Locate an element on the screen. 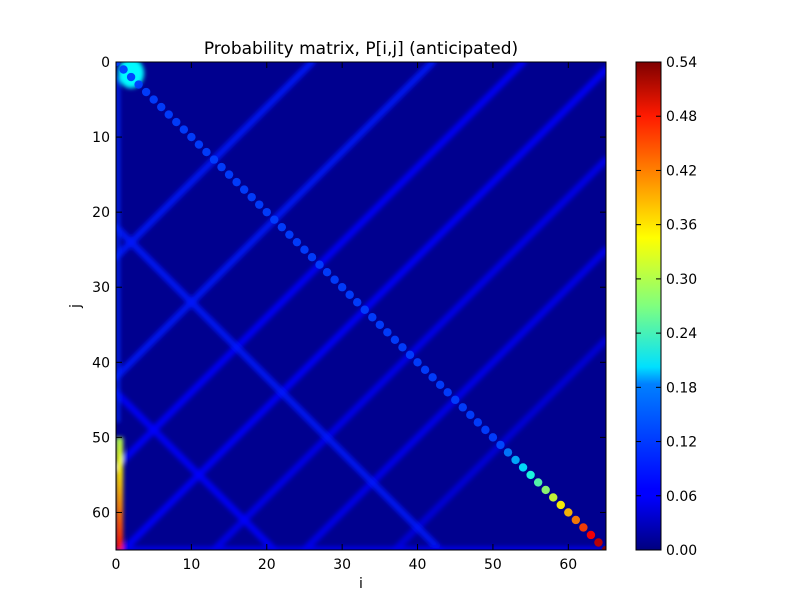 This screenshot has width=812, height=612. colorbar-ticks: 0.00 0.06 0.12 0.18 0.24 0.30 0.36 0.42 0.48 0.54 is located at coordinates (666, 307).